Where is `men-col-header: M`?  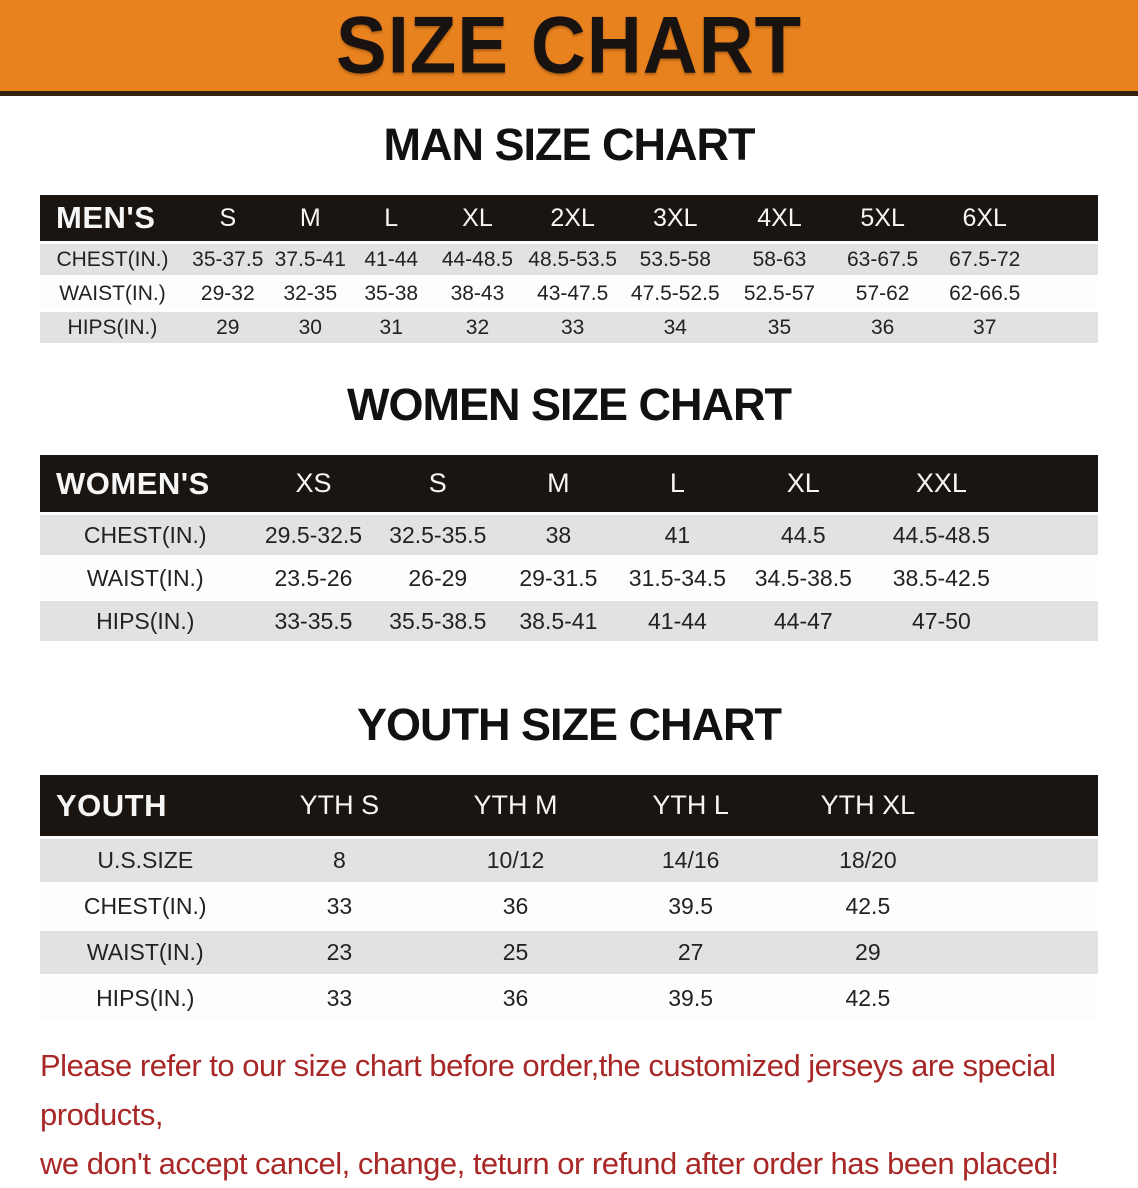 men-col-header: M is located at coordinates (310, 218).